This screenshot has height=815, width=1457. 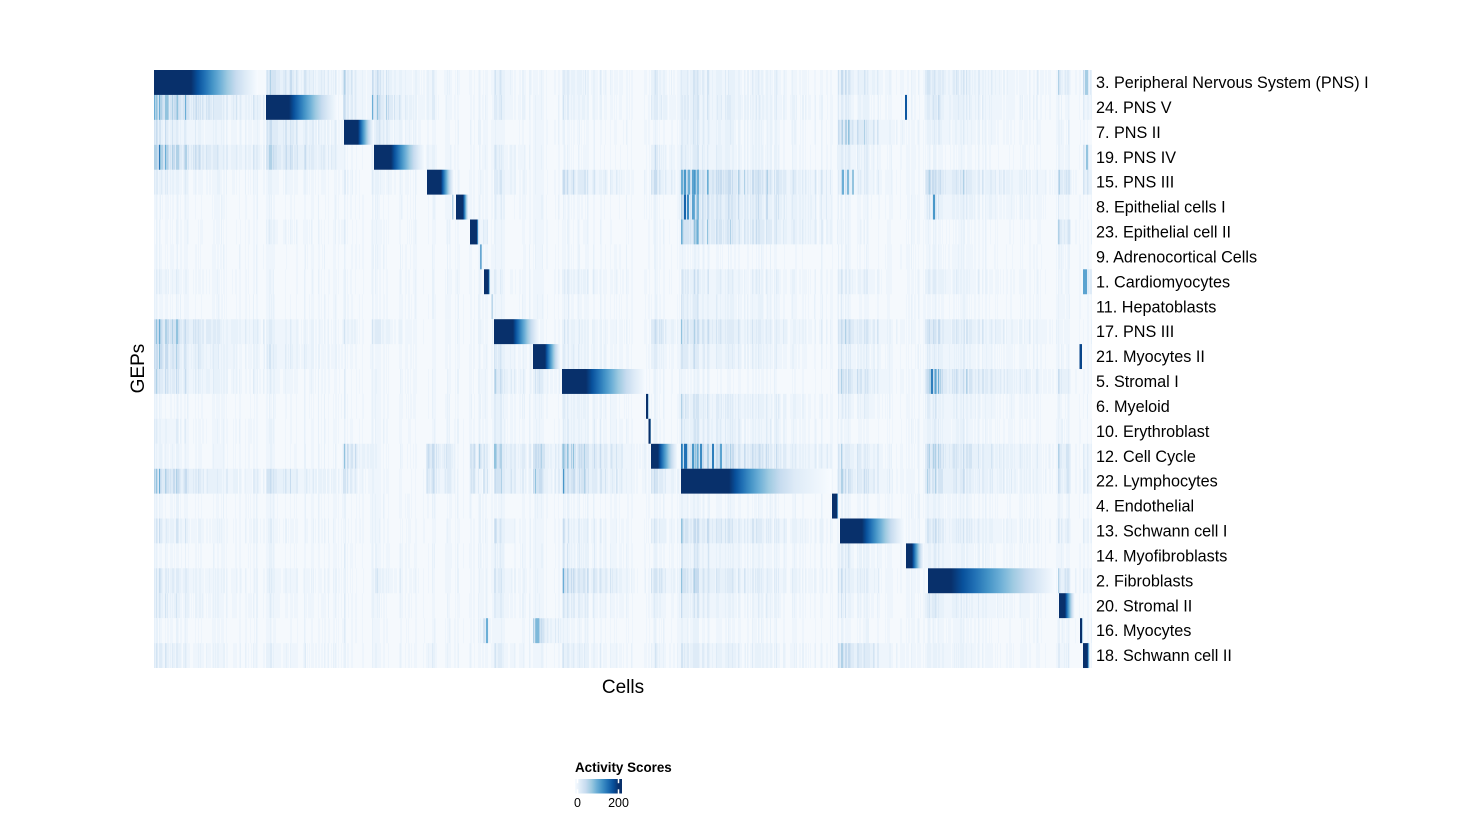 I want to click on svg-text: 9. Adrenocortical Cells, so click(x=1176, y=258).